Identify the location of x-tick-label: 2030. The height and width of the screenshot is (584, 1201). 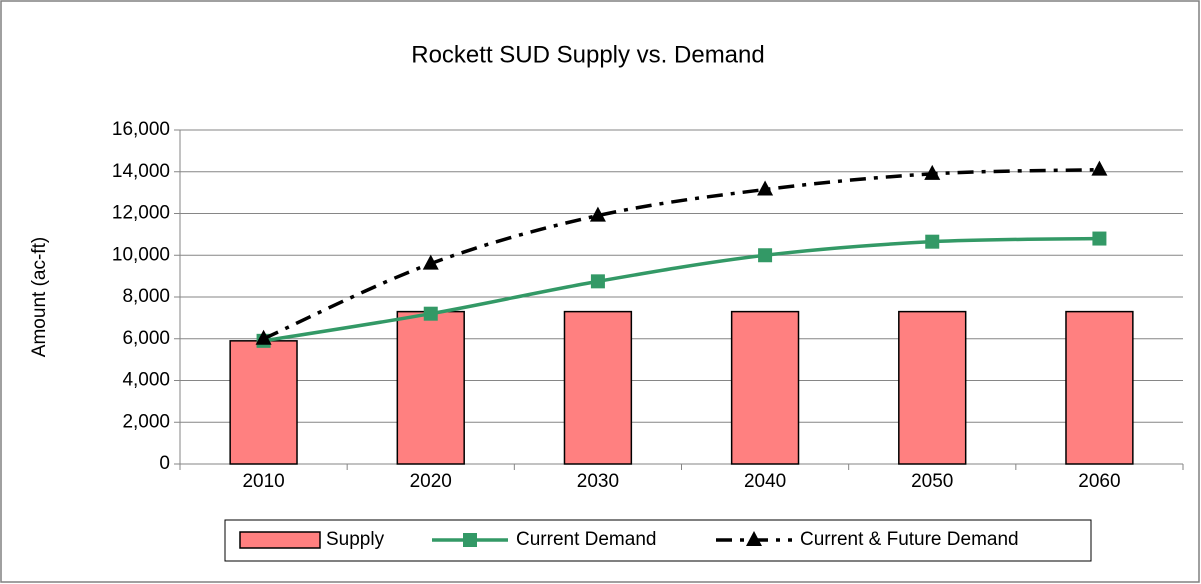
(598, 481).